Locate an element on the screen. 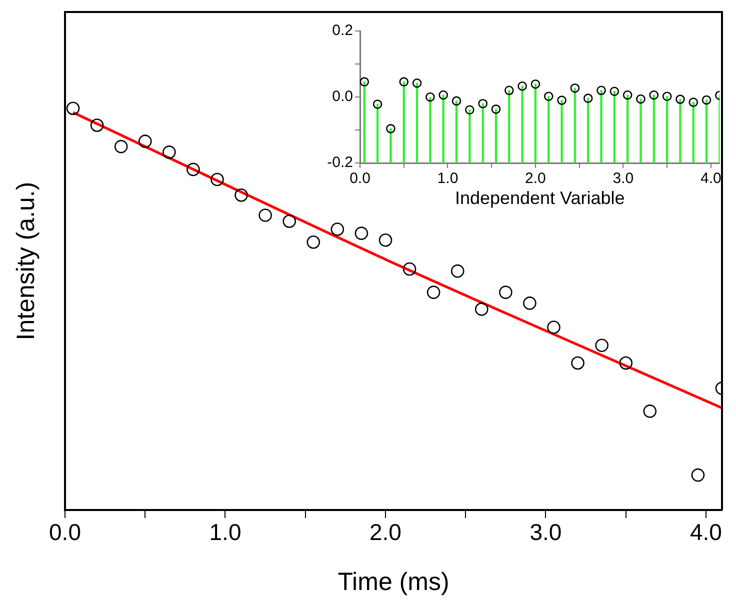 The width and height of the screenshot is (736, 606). x-axis-title: Independent Variable is located at coordinates (539, 198).